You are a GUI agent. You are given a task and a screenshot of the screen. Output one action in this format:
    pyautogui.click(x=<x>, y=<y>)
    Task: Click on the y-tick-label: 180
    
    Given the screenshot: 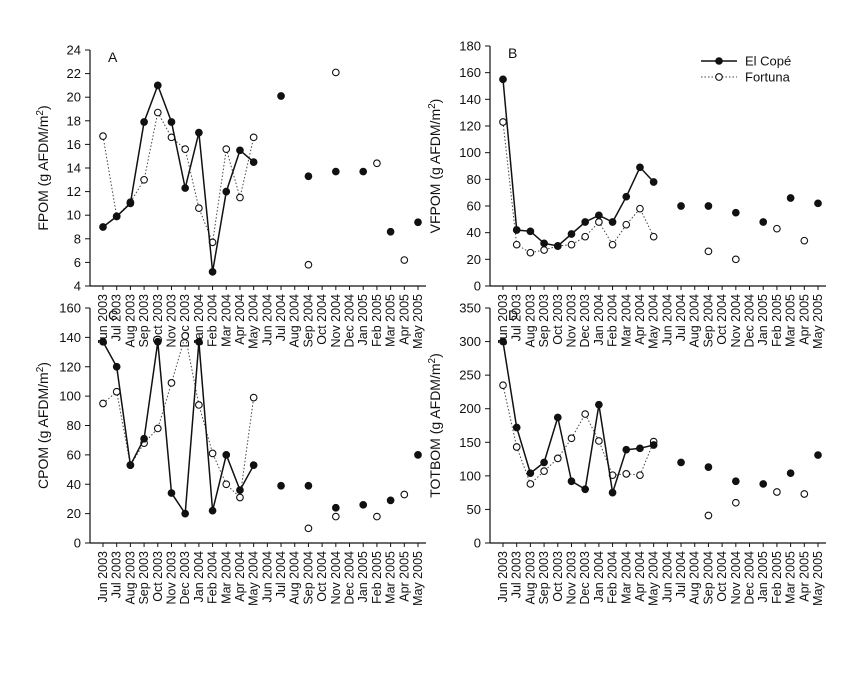 What is the action you would take?
    pyautogui.click(x=470, y=46)
    